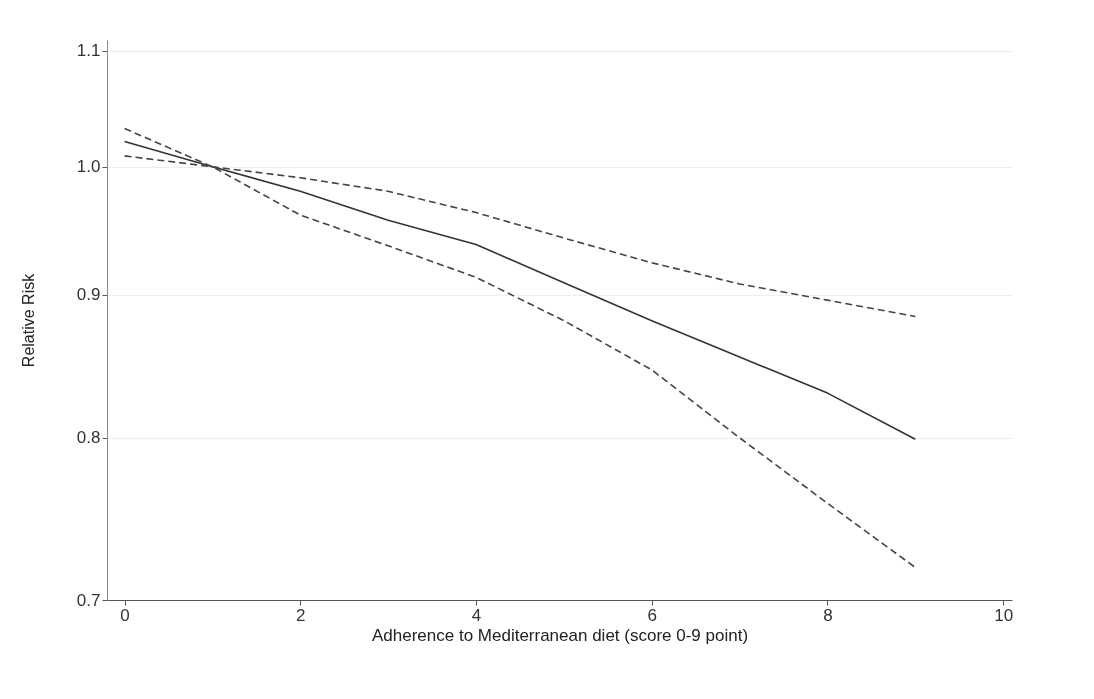 This screenshot has width=1094, height=699. What do you see at coordinates (560, 635) in the screenshot?
I see `x-axis-title: Adherence to Mediterranean diet (score 0-9 point)` at bounding box center [560, 635].